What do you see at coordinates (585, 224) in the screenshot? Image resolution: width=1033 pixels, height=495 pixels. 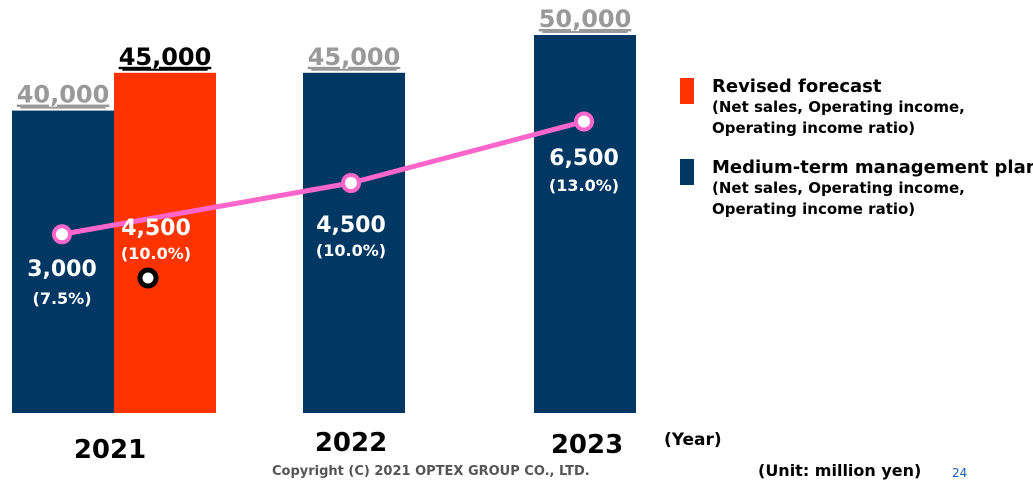 I see `bar-2023-medium-term-plan` at bounding box center [585, 224].